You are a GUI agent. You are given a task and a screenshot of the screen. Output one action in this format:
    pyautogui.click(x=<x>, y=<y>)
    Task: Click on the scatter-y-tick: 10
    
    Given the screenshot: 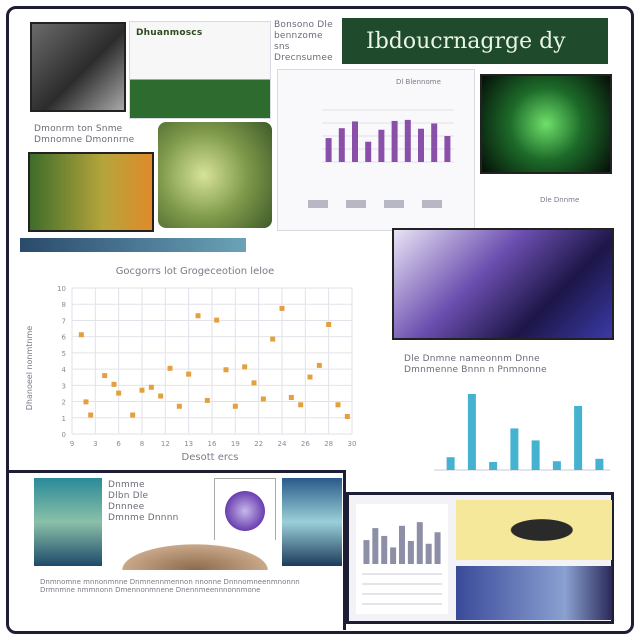 What is the action you would take?
    pyautogui.click(x=61, y=289)
    